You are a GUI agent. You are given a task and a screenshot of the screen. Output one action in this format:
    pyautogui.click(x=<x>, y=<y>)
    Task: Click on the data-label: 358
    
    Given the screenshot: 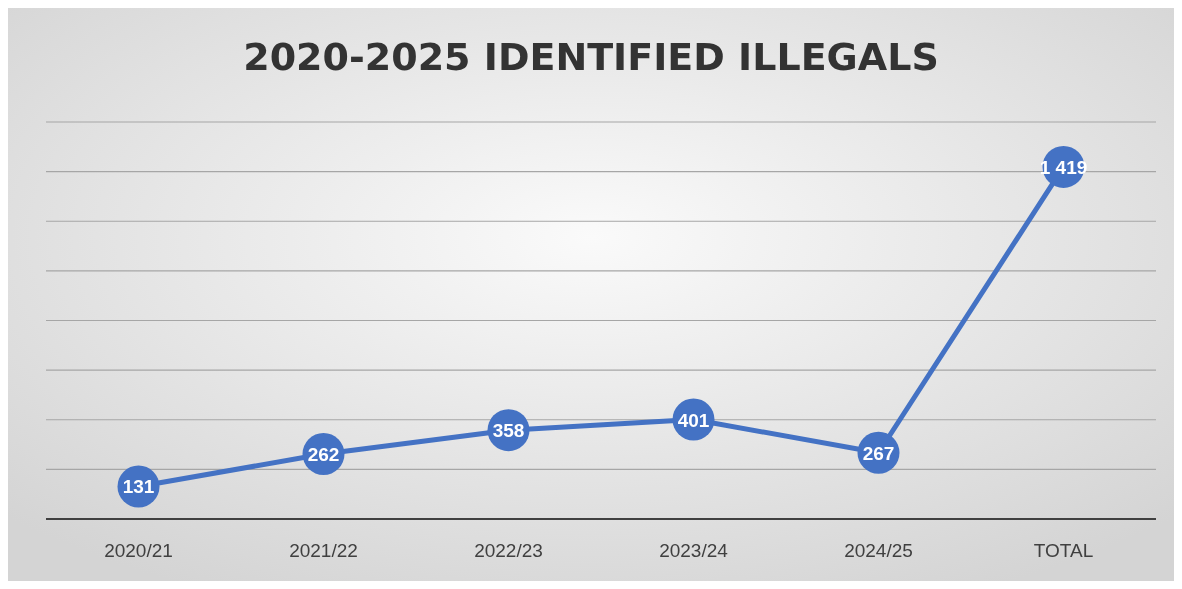 What is the action you would take?
    pyautogui.click(x=508, y=431)
    